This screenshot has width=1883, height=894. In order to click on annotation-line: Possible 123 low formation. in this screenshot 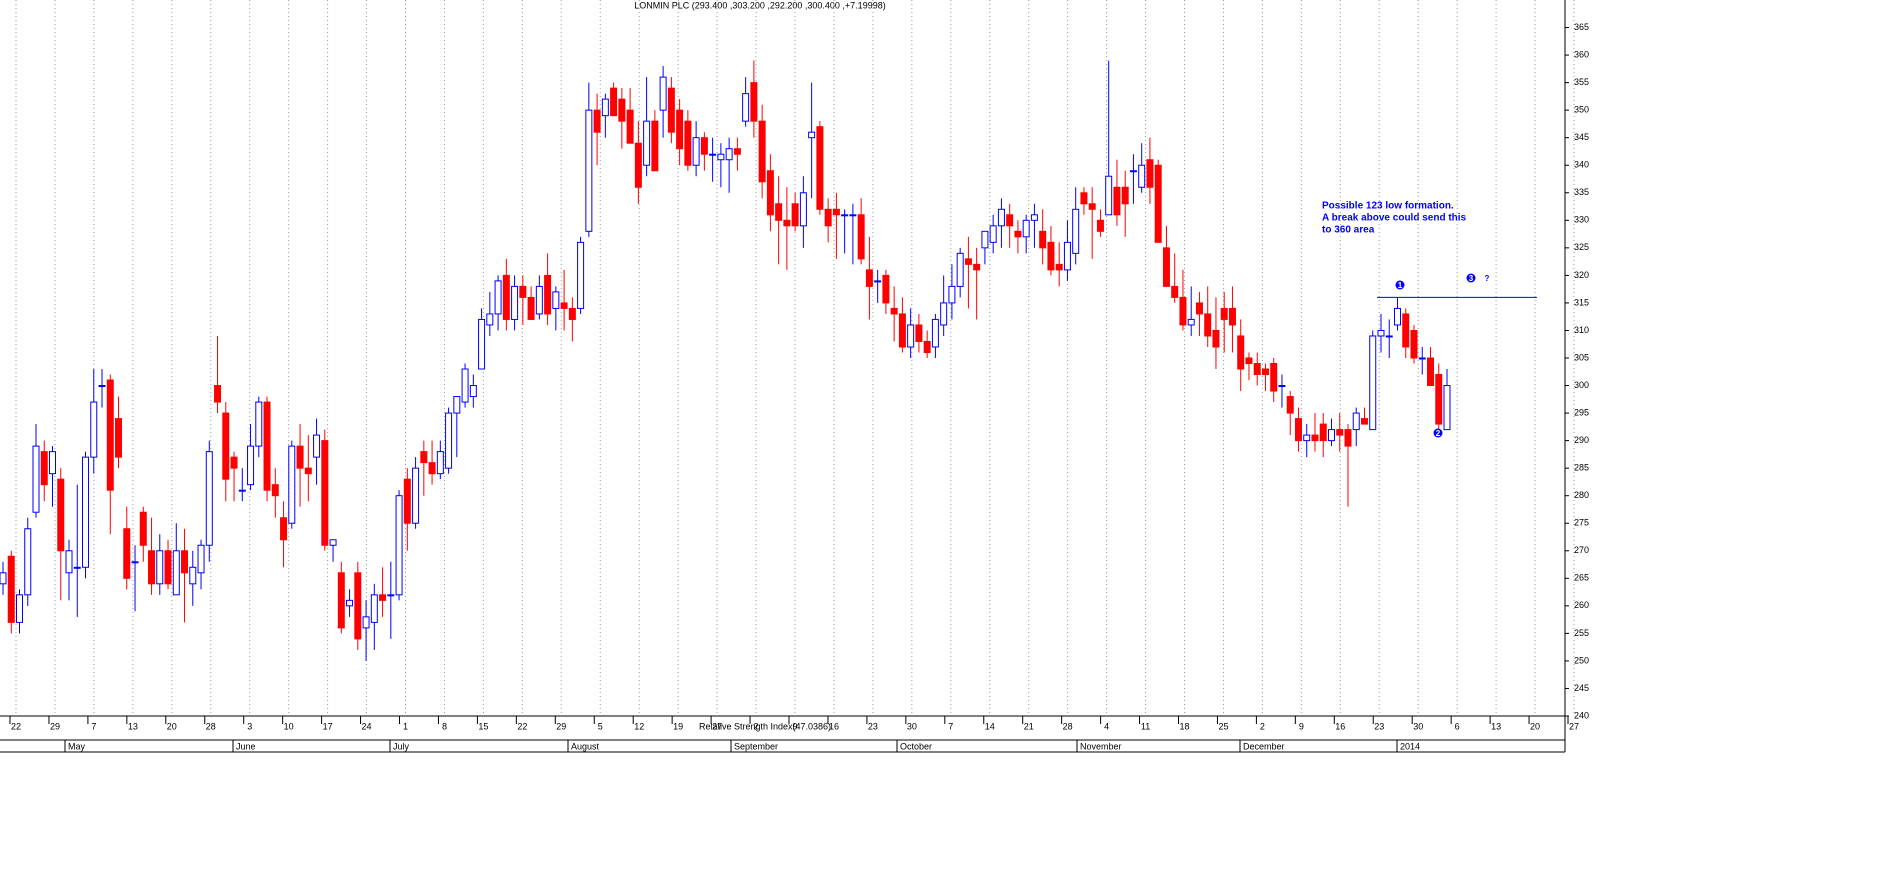, I will do `click(1388, 206)`.